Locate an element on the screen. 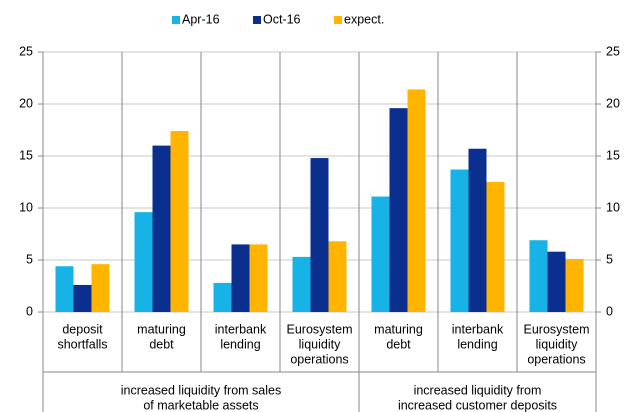 The width and height of the screenshot is (625, 412). group-label: increased liquidity from sales is located at coordinates (201, 390).